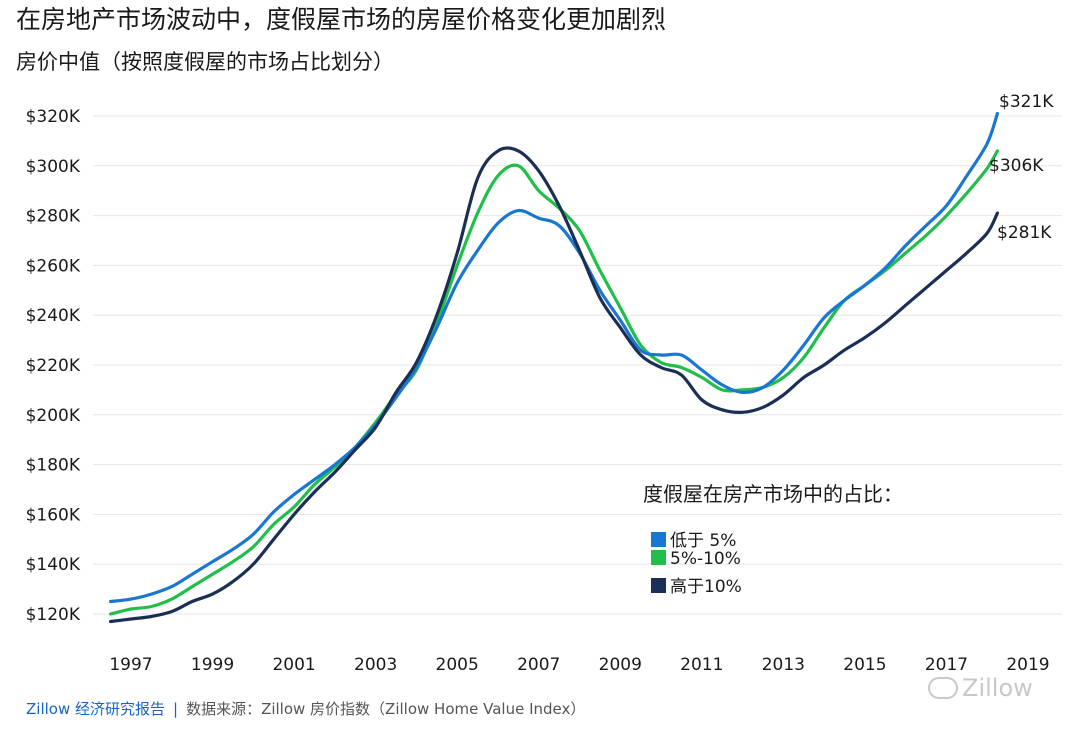 Image resolution: width=1080 pixels, height=736 pixels. Describe the element at coordinates (53, 416) in the screenshot. I see `y-tick-label: $200K` at that location.